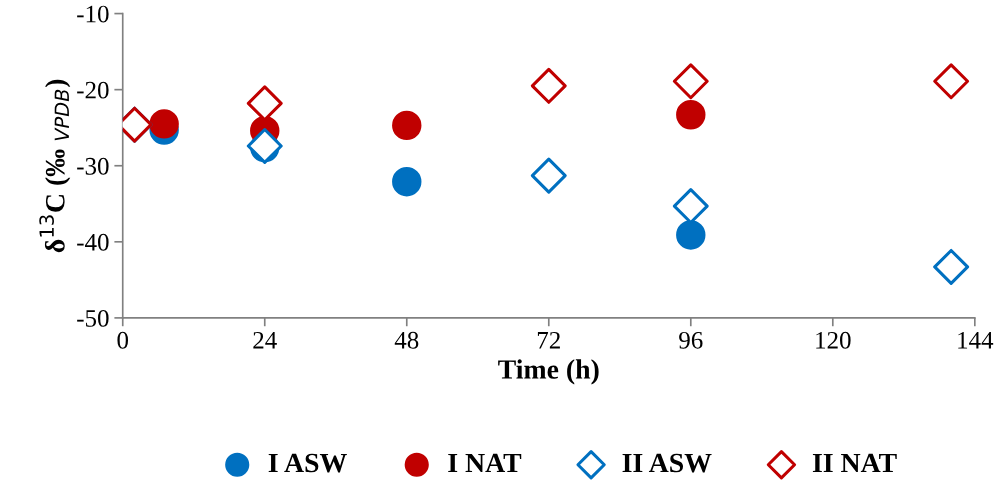  Describe the element at coordinates (548, 372) in the screenshot. I see `x-axis-title: Time (h)` at that location.